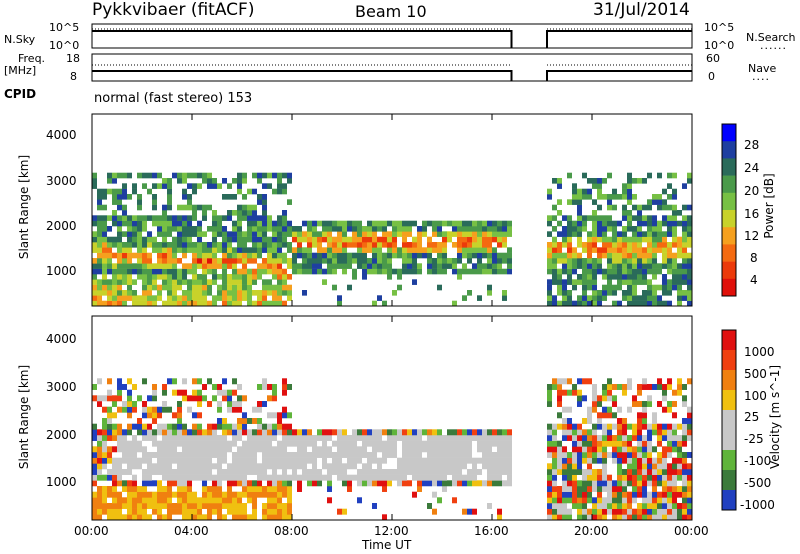  What do you see at coordinates (392, 36) in the screenshot?
I see `nsky-strip-frame` at bounding box center [392, 36].